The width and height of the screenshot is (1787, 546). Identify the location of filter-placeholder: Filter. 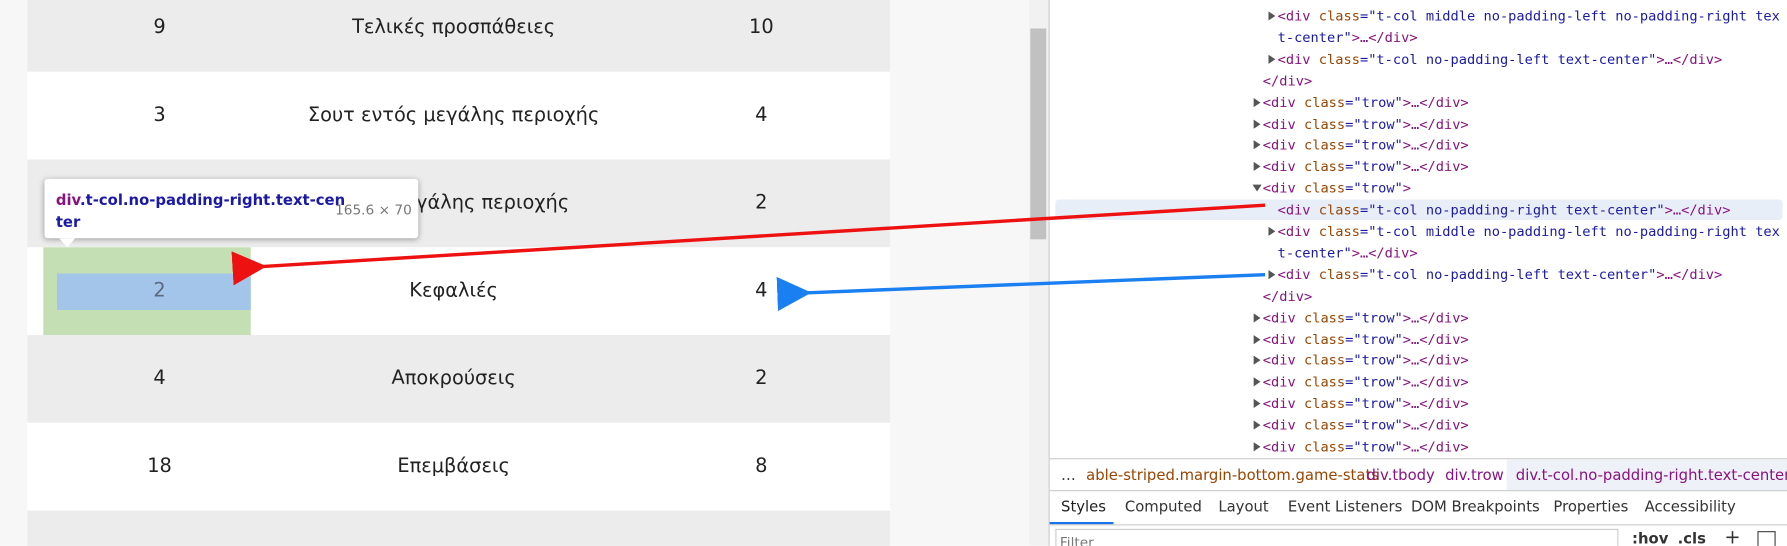
(1076, 540).